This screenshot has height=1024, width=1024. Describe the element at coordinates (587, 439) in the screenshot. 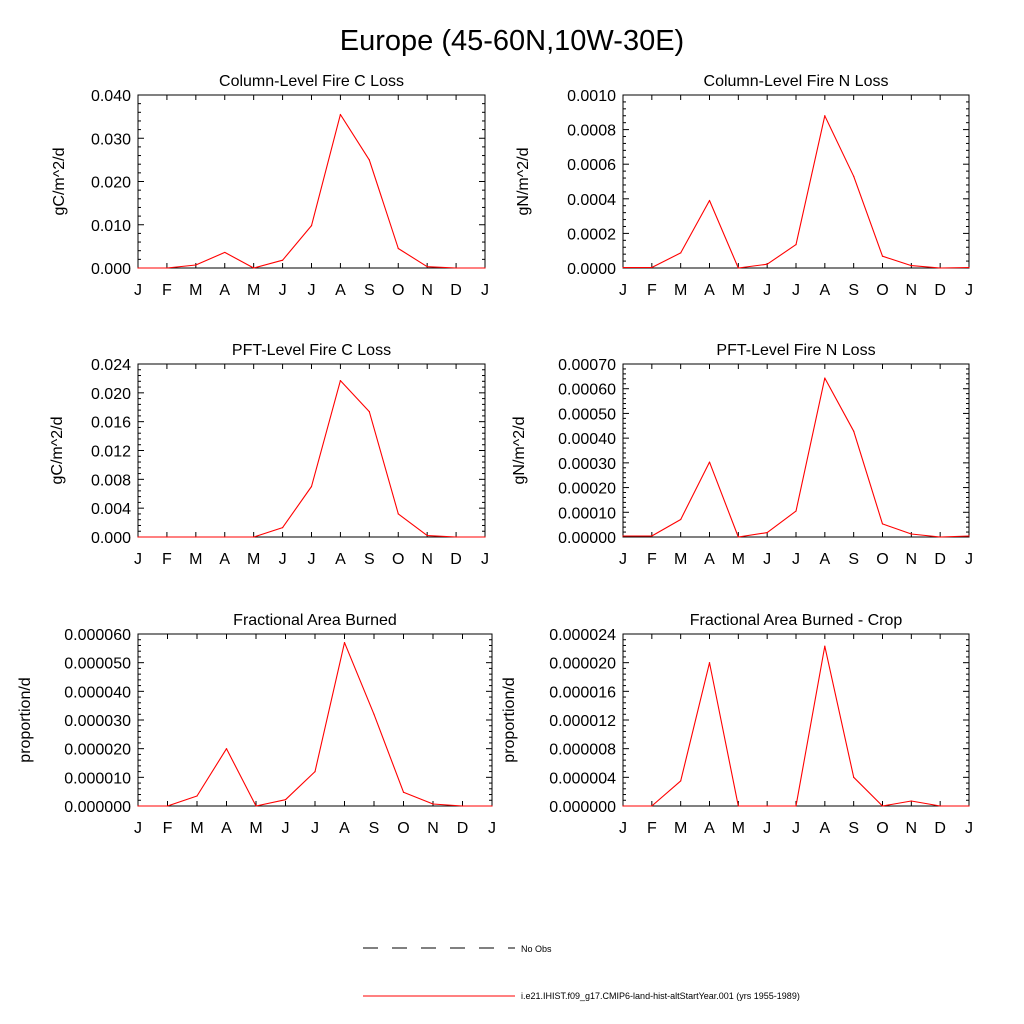

I see `y-tick-label: 0.00040` at that location.